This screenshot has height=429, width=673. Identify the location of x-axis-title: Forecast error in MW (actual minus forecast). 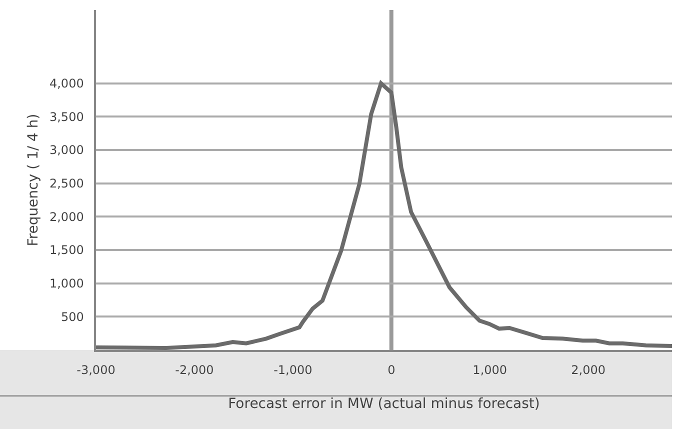
(384, 404).